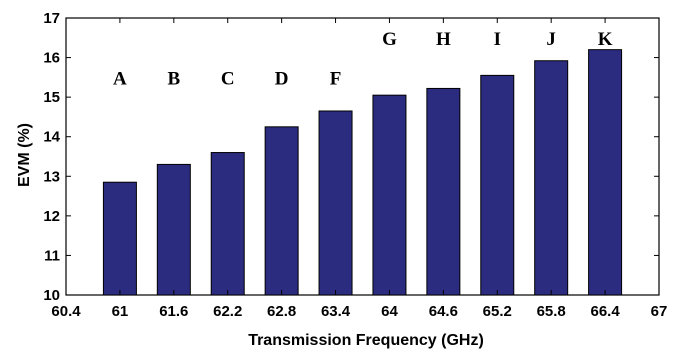  I want to click on x-tick-label: 62.2, so click(227, 311).